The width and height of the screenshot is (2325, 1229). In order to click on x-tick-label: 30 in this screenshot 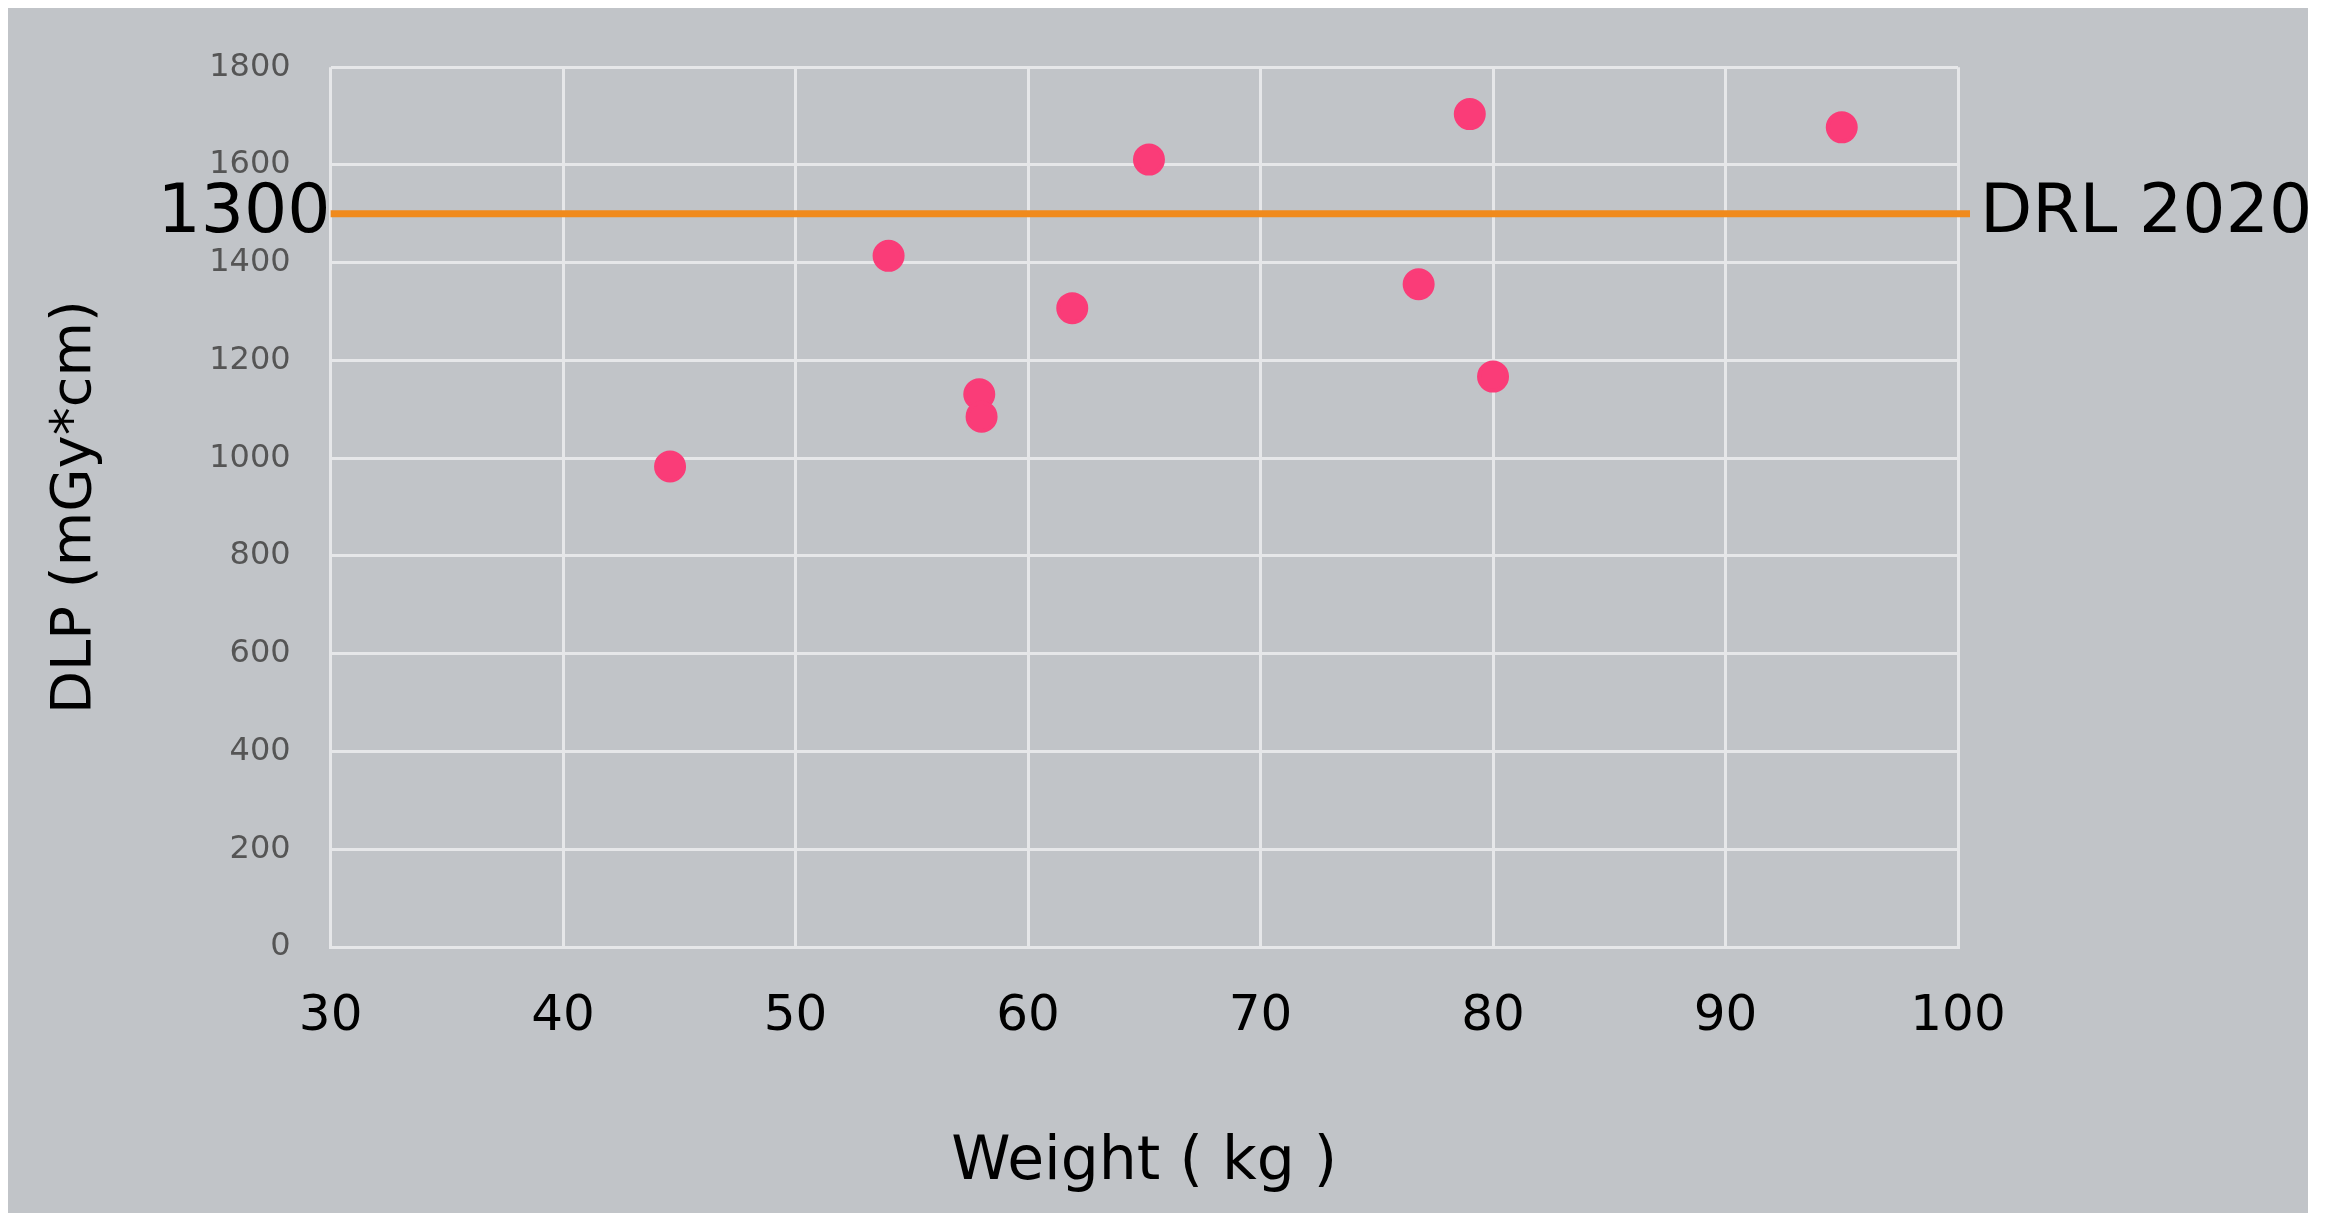, I will do `click(330, 1012)`.